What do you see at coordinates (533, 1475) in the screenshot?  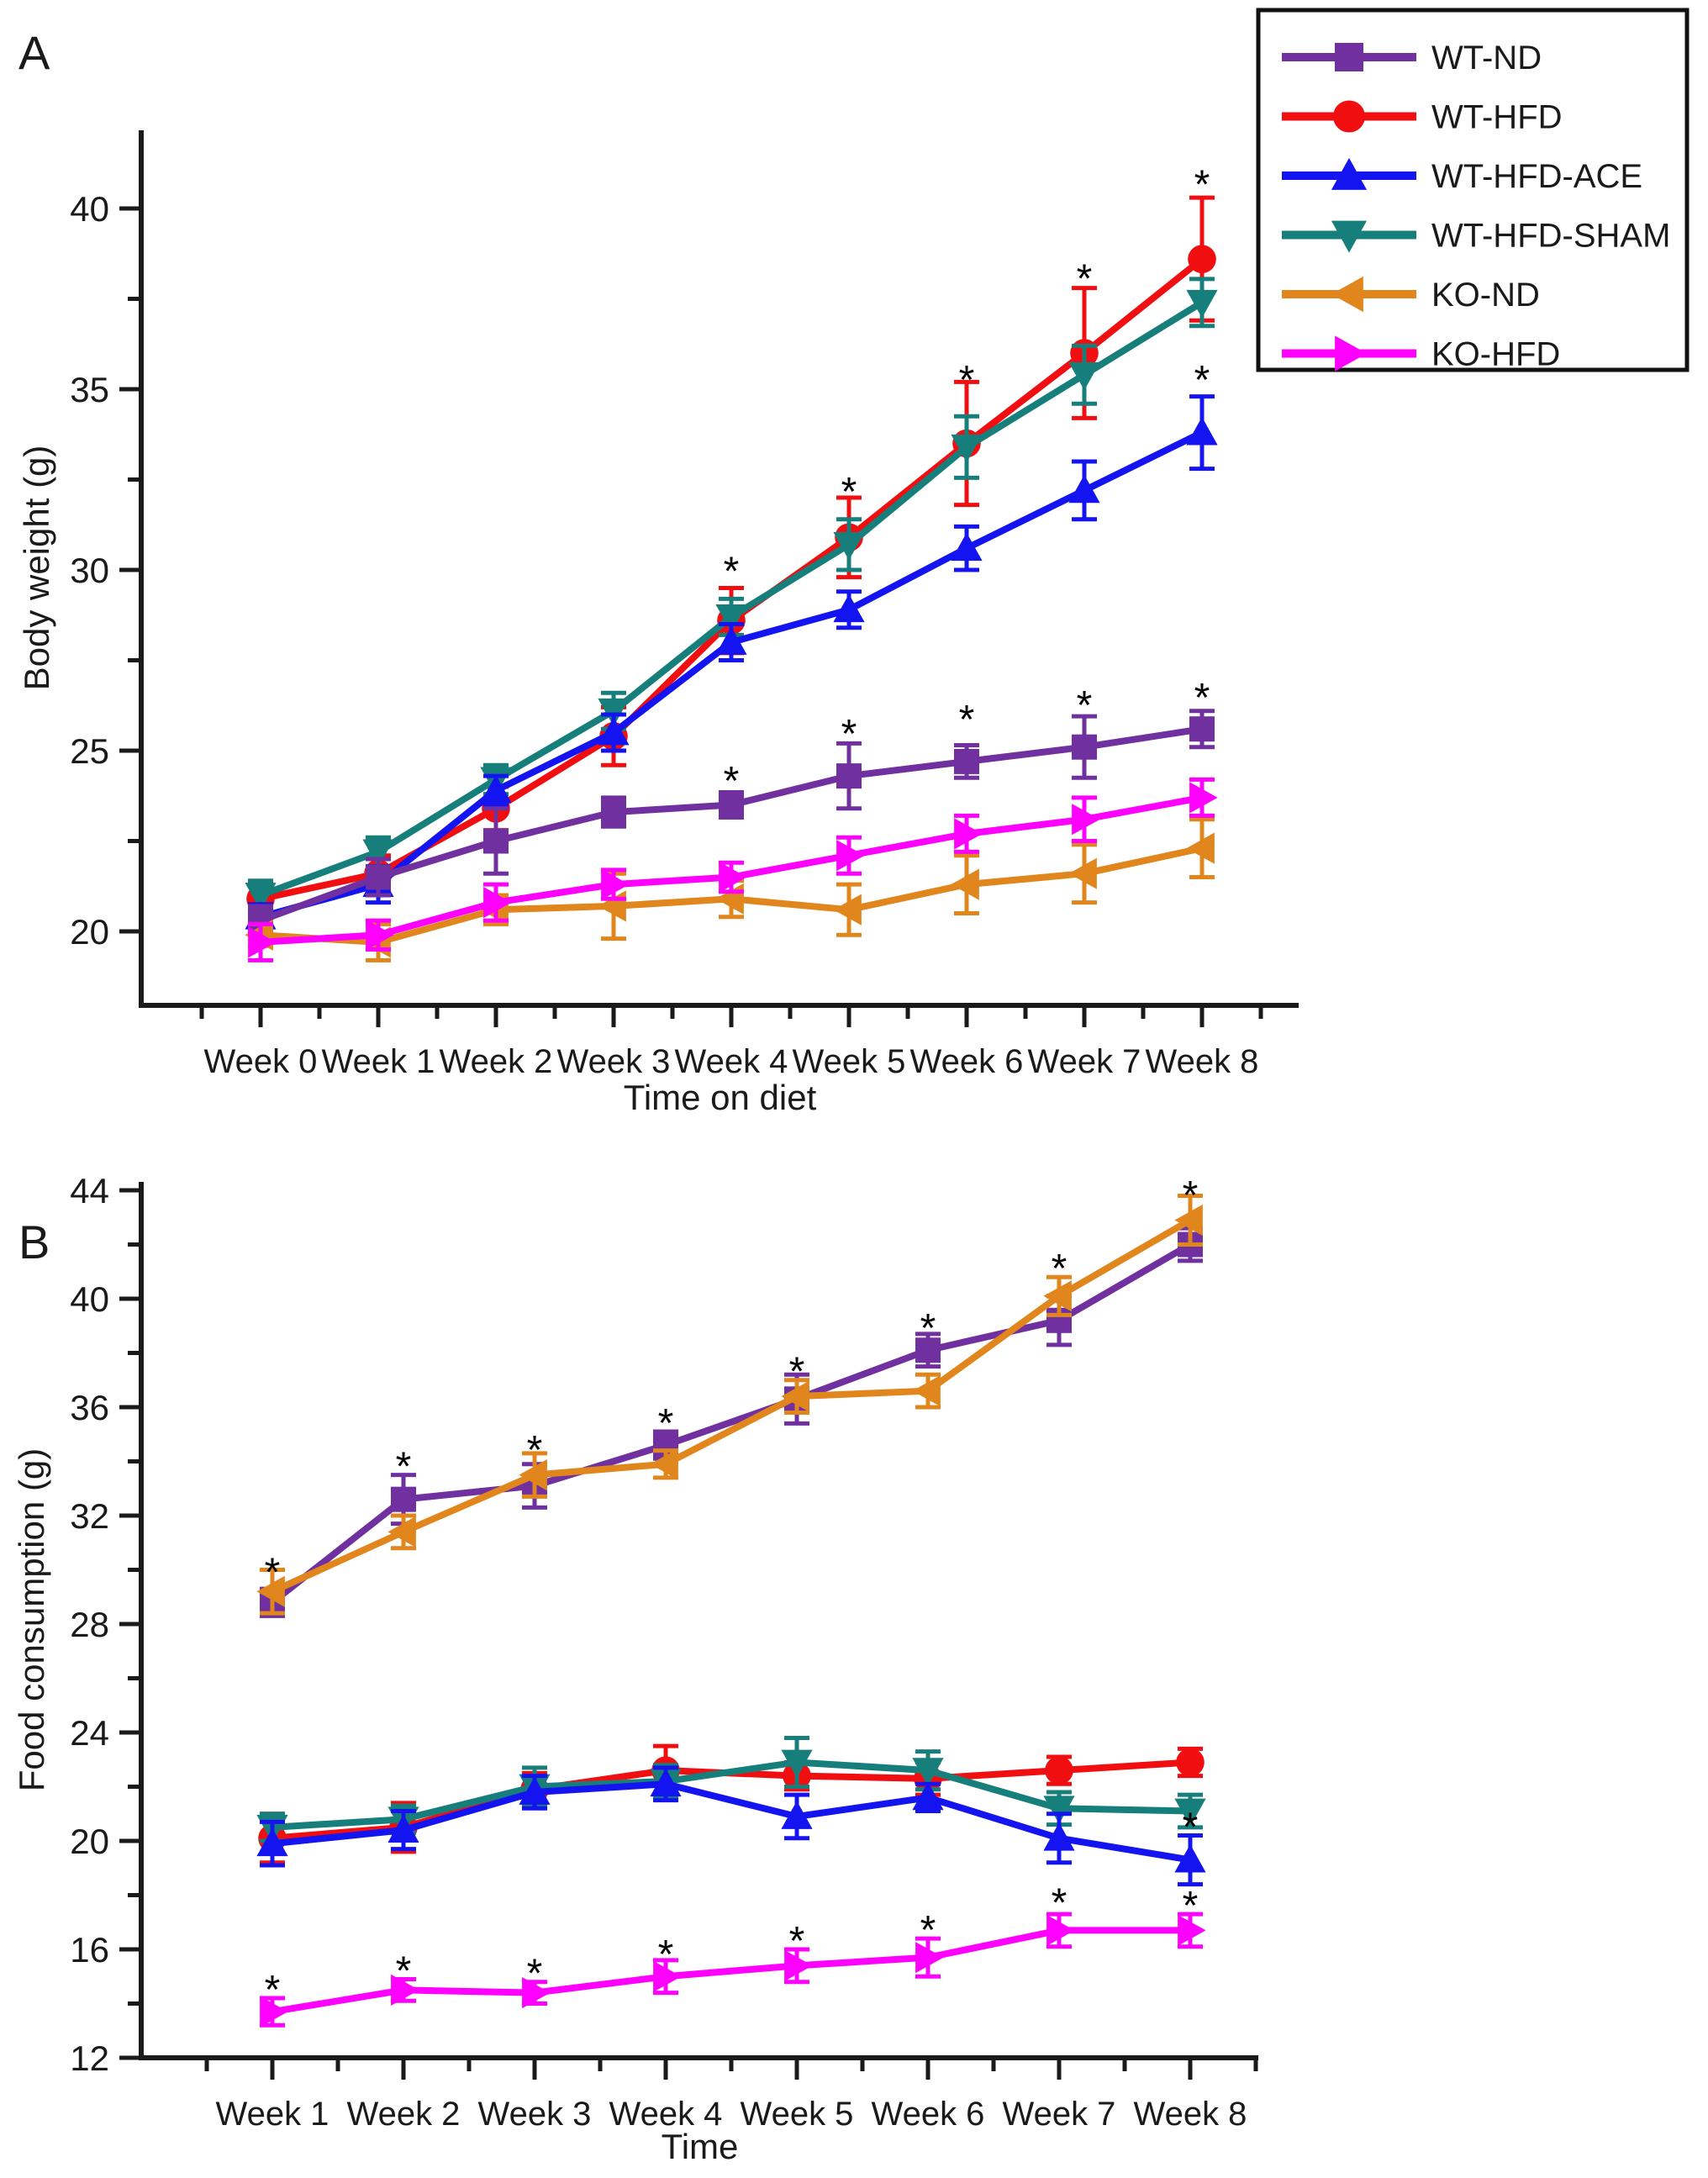 I see `marker-KO-ND-w2` at bounding box center [533, 1475].